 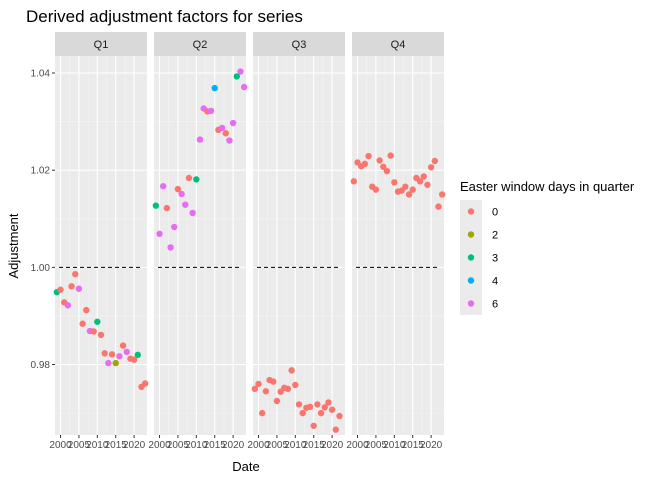 What do you see at coordinates (43, 220) in the screenshot?
I see `y-axis: 0.98 1.00 1.02 1.04` at bounding box center [43, 220].